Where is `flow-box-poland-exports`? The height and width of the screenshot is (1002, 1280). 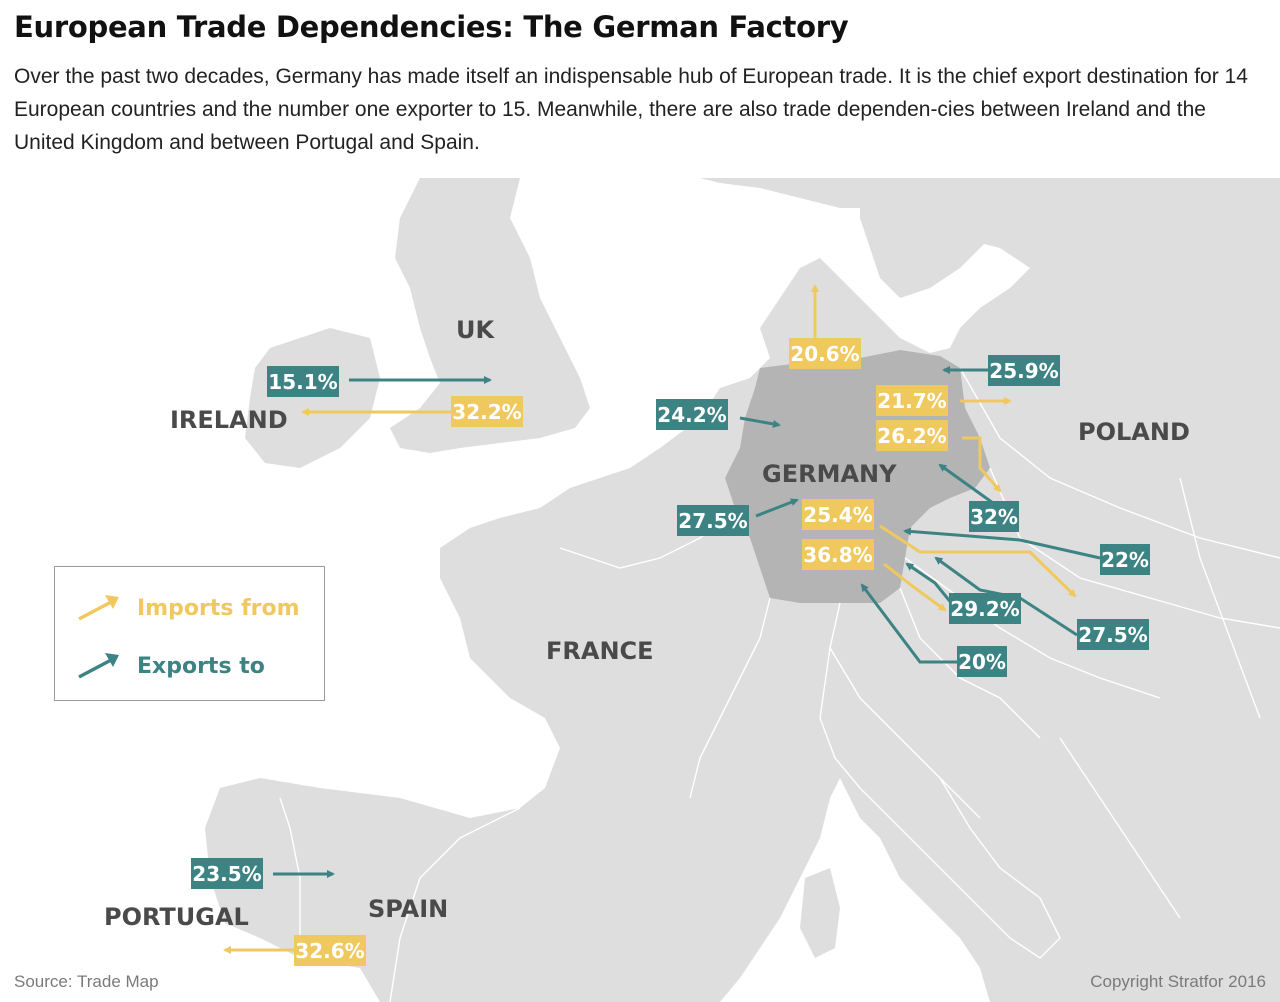 flow-box-poland-exports is located at coordinates (1024, 370).